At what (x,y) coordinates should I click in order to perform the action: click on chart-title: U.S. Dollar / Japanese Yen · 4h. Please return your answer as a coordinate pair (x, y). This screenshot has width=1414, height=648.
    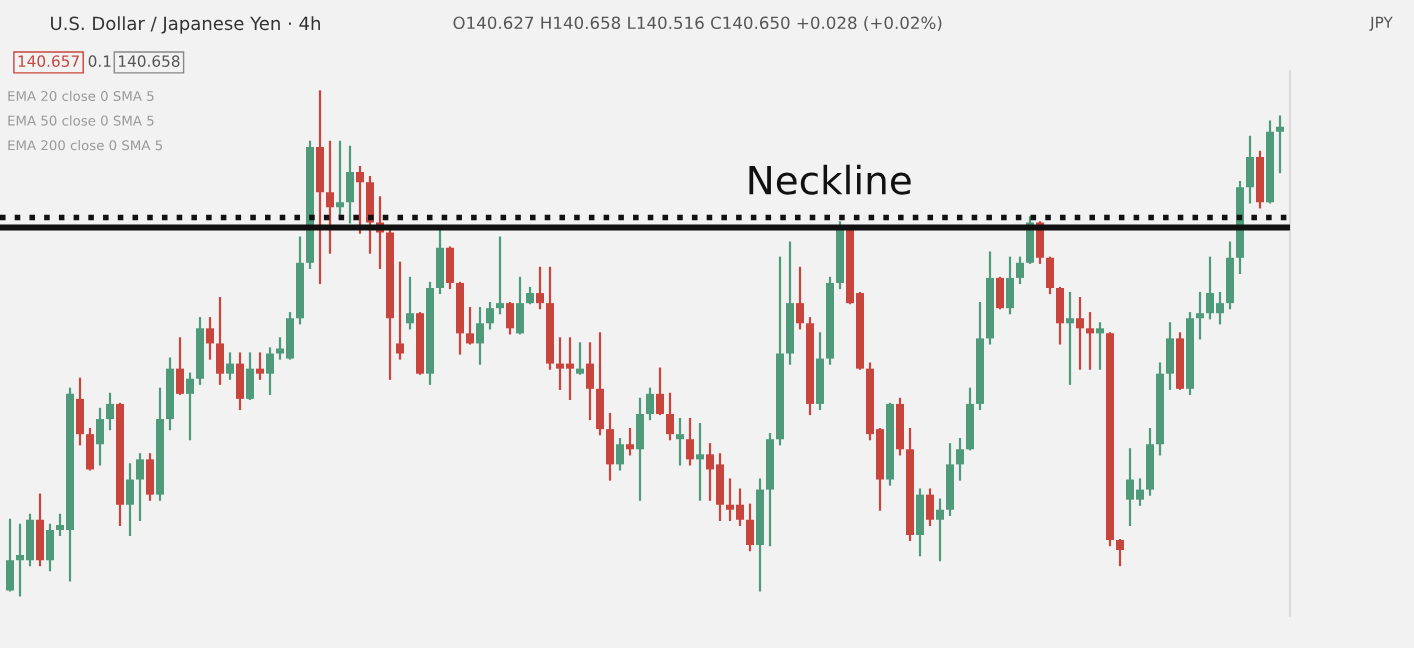
    Looking at the image, I should click on (185, 25).